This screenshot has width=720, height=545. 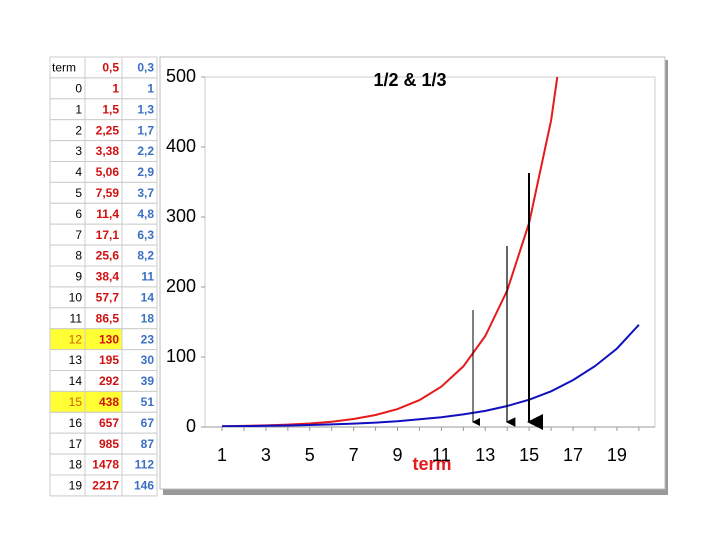 I want to click on cell-text: 292, so click(x=109, y=381).